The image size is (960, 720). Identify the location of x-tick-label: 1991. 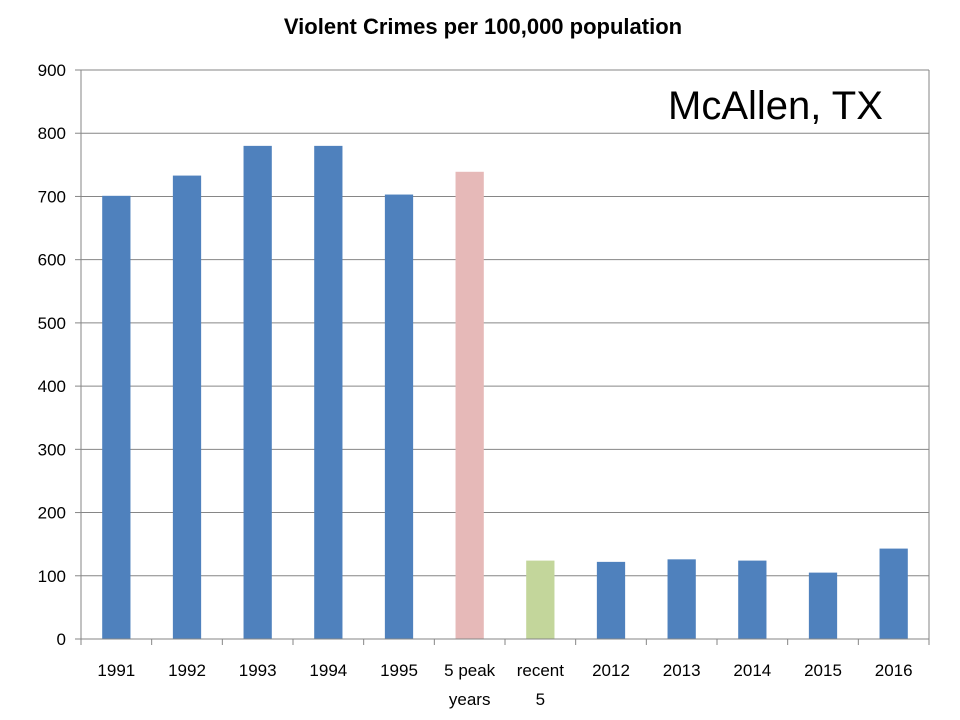
(116, 670).